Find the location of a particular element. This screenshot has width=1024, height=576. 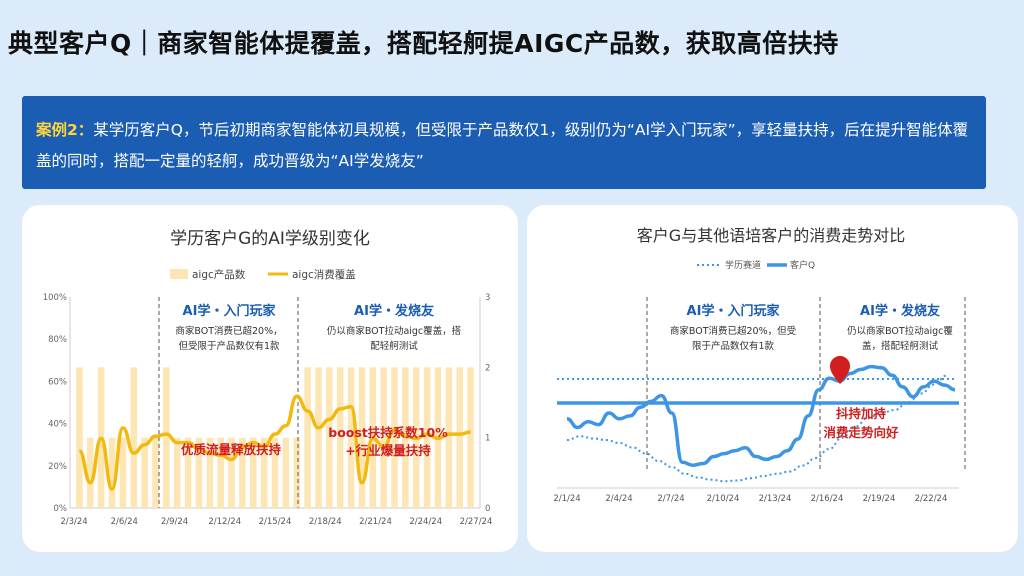

x-tick-label: 2/1/24 is located at coordinates (566, 499).